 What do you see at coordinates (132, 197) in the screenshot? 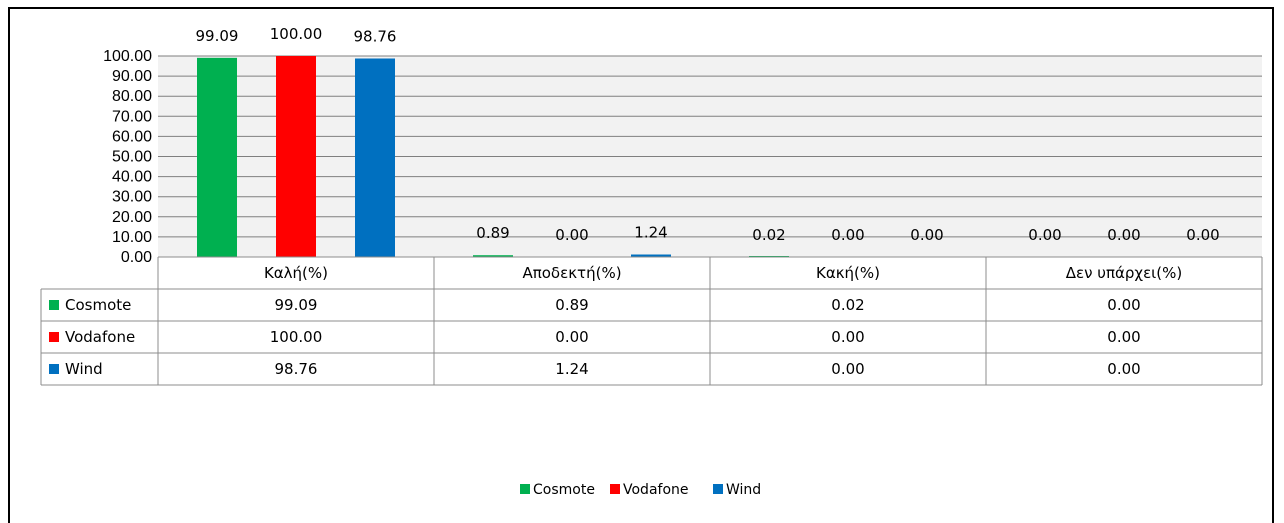
I see `y-tick-label: 30.00` at bounding box center [132, 197].